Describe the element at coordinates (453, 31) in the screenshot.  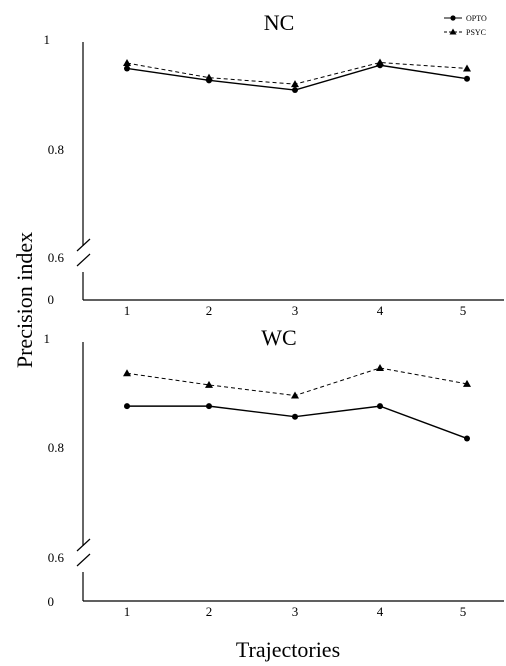
I see `legend-psyc-marker` at that location.